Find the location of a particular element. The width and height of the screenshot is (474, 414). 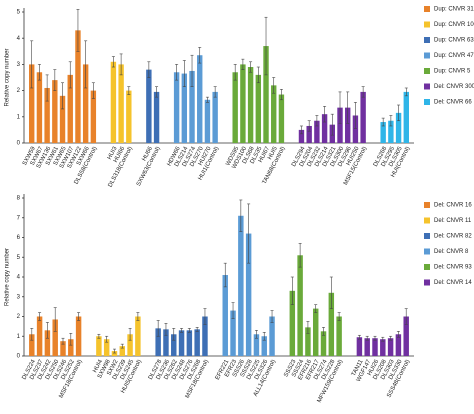

legend-label: Del: CNVR 300 is located at coordinates (454, 87).